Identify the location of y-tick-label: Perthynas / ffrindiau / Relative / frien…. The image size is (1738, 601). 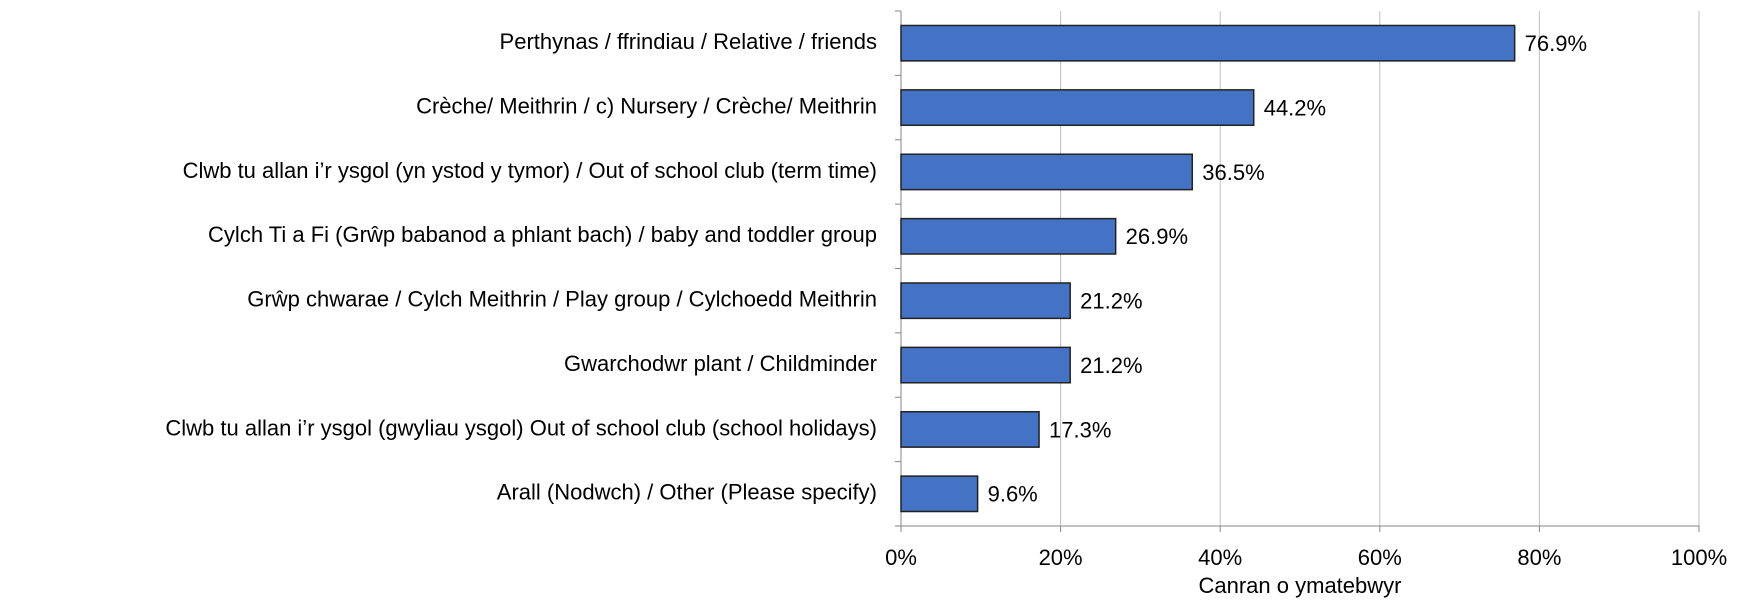
(688, 41).